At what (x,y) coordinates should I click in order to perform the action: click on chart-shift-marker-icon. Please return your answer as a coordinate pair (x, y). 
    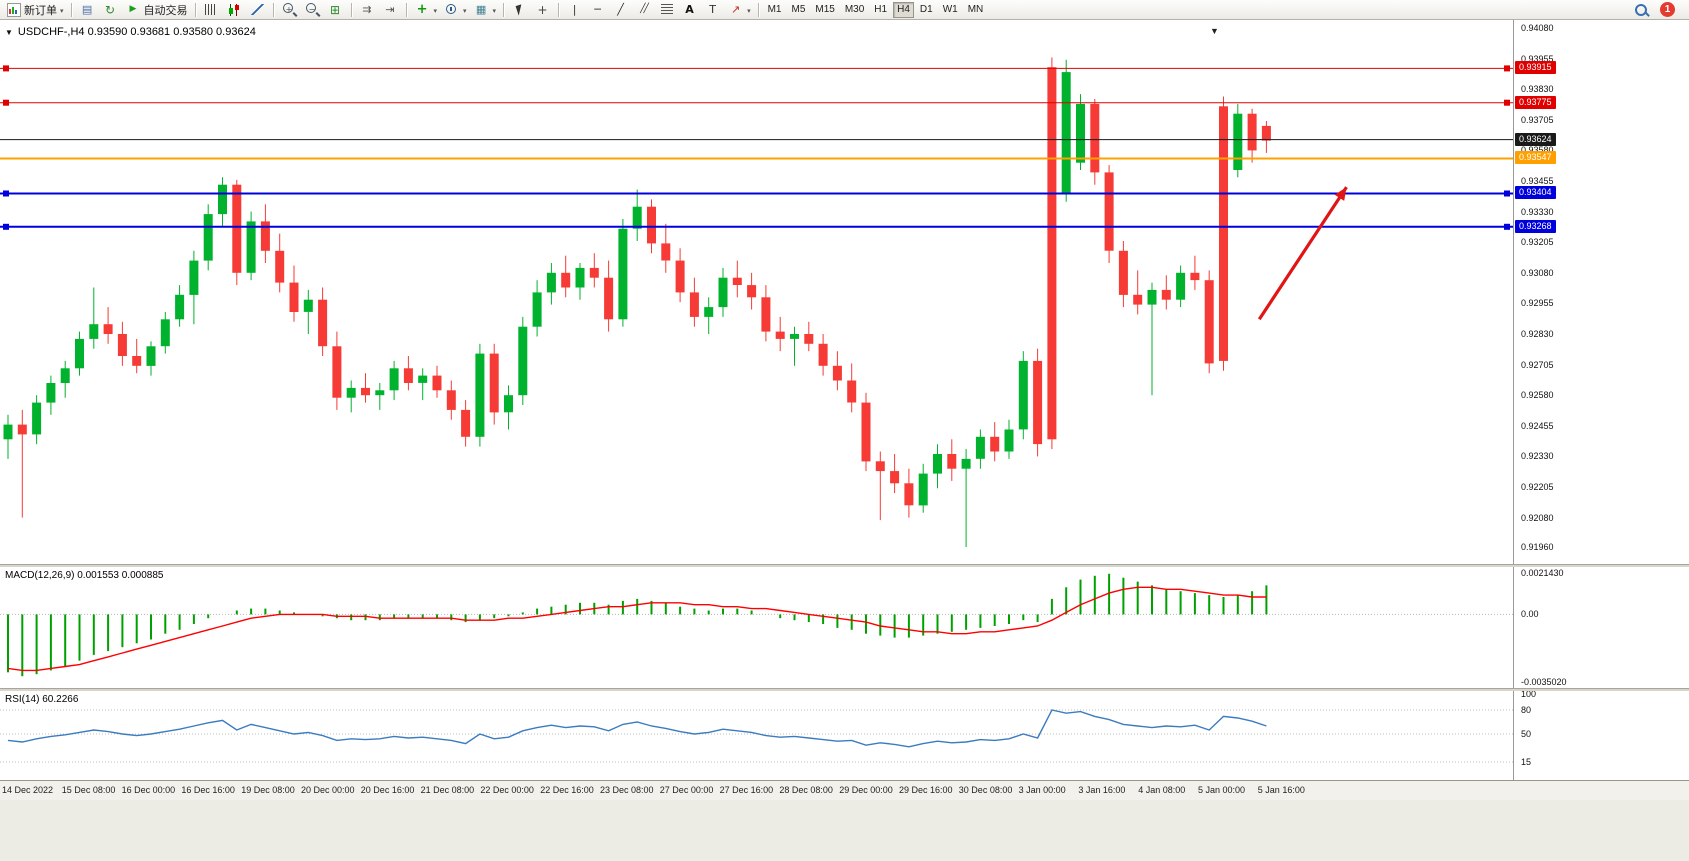
    Looking at the image, I should click on (1214, 30).